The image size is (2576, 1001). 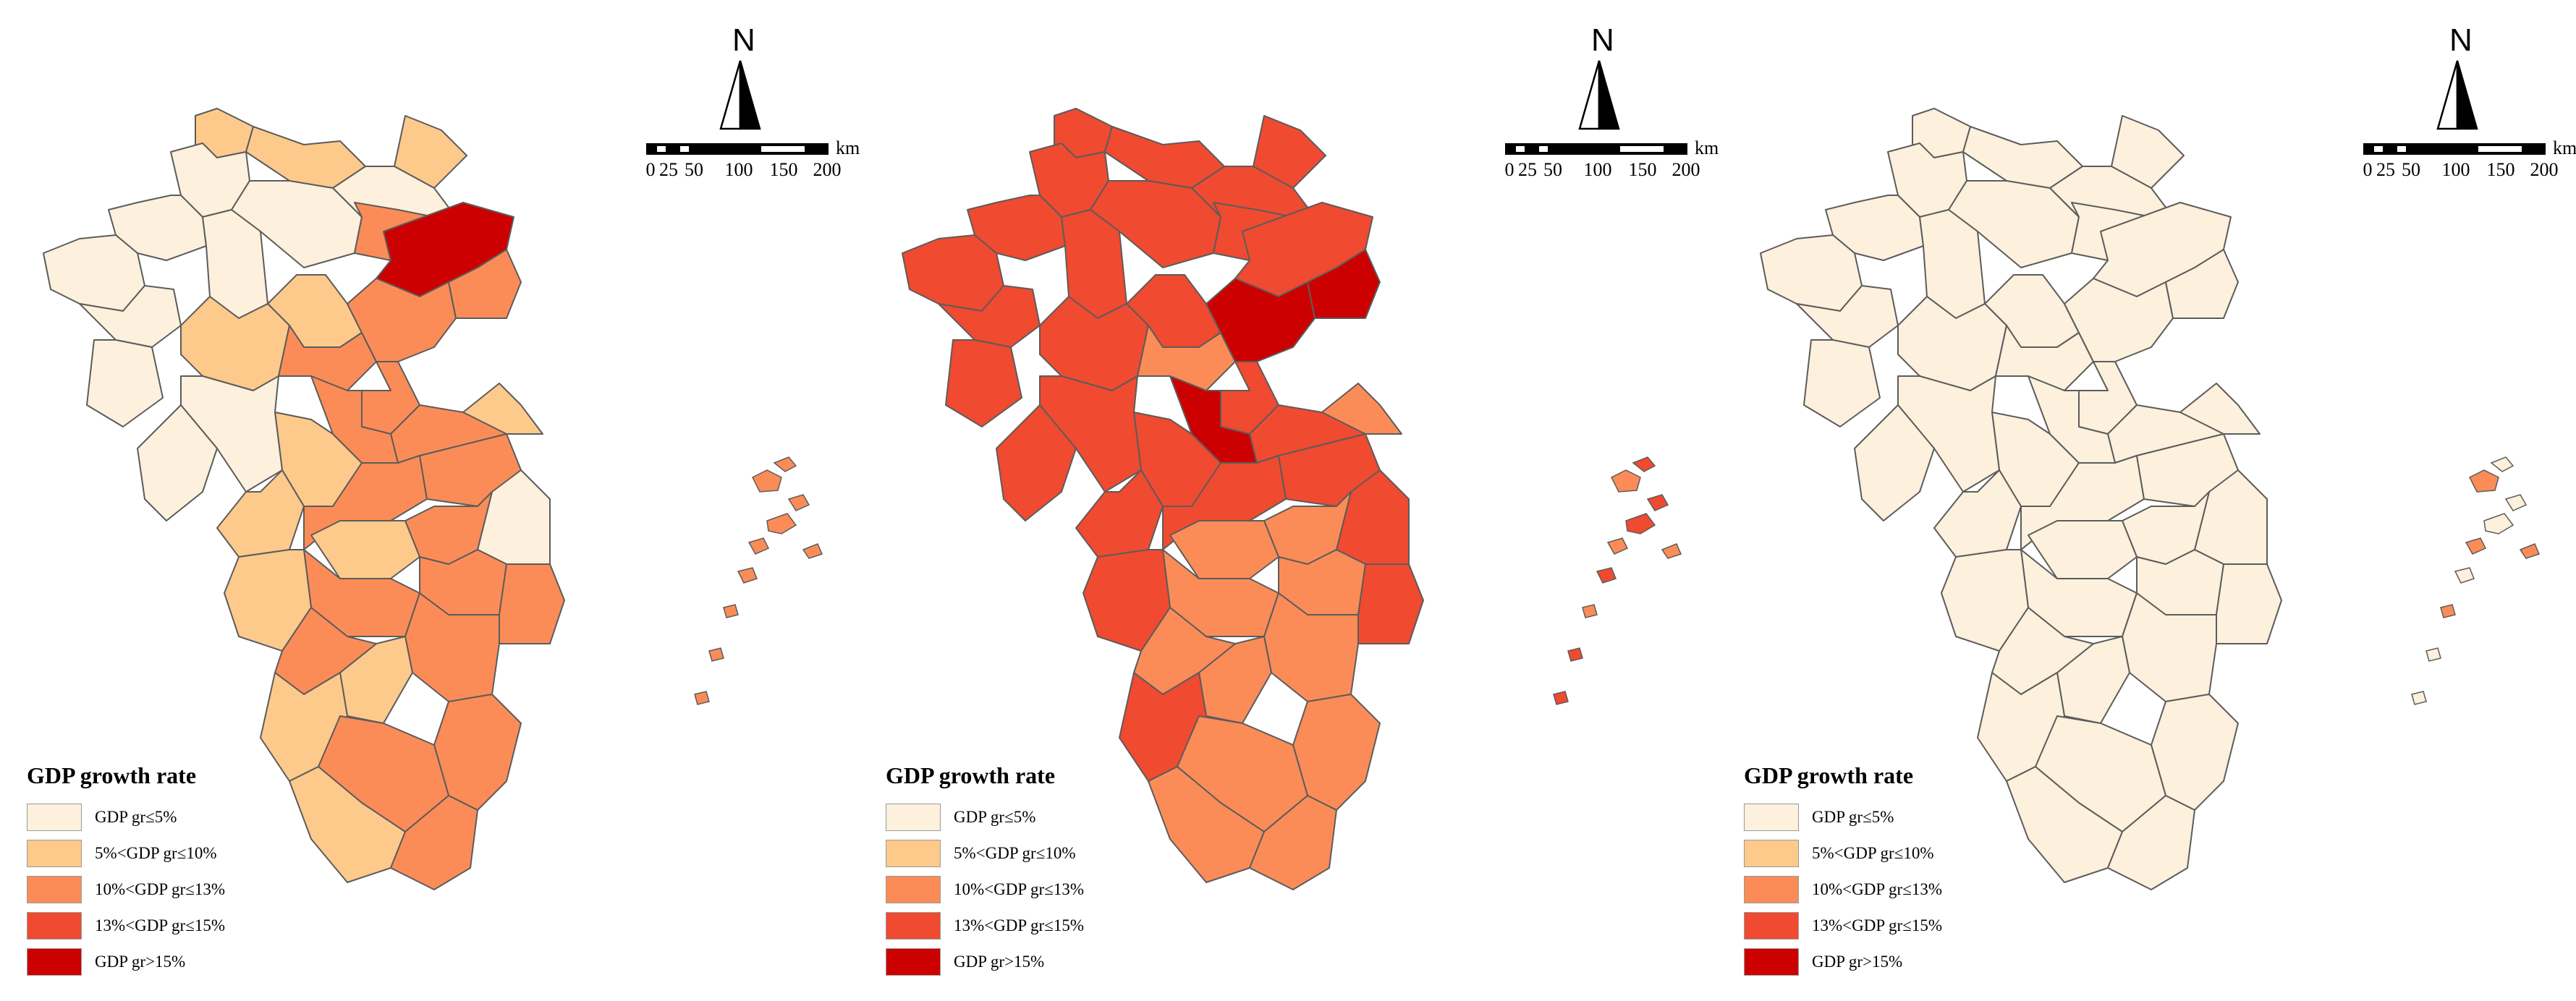 What do you see at coordinates (740, 95) in the screenshot?
I see `north-arrow-icon` at bounding box center [740, 95].